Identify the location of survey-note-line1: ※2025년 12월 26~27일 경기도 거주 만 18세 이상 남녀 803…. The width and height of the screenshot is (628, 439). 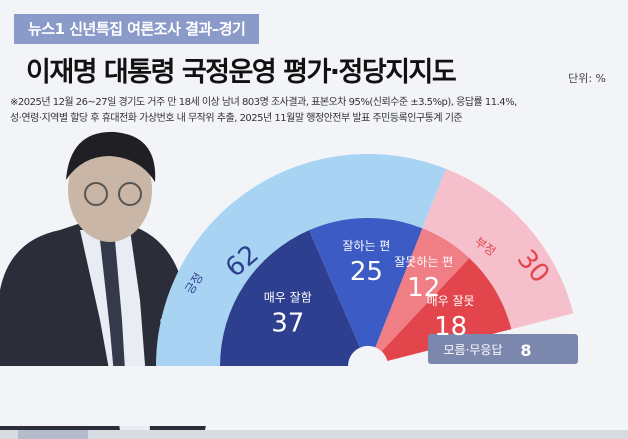
(263, 102).